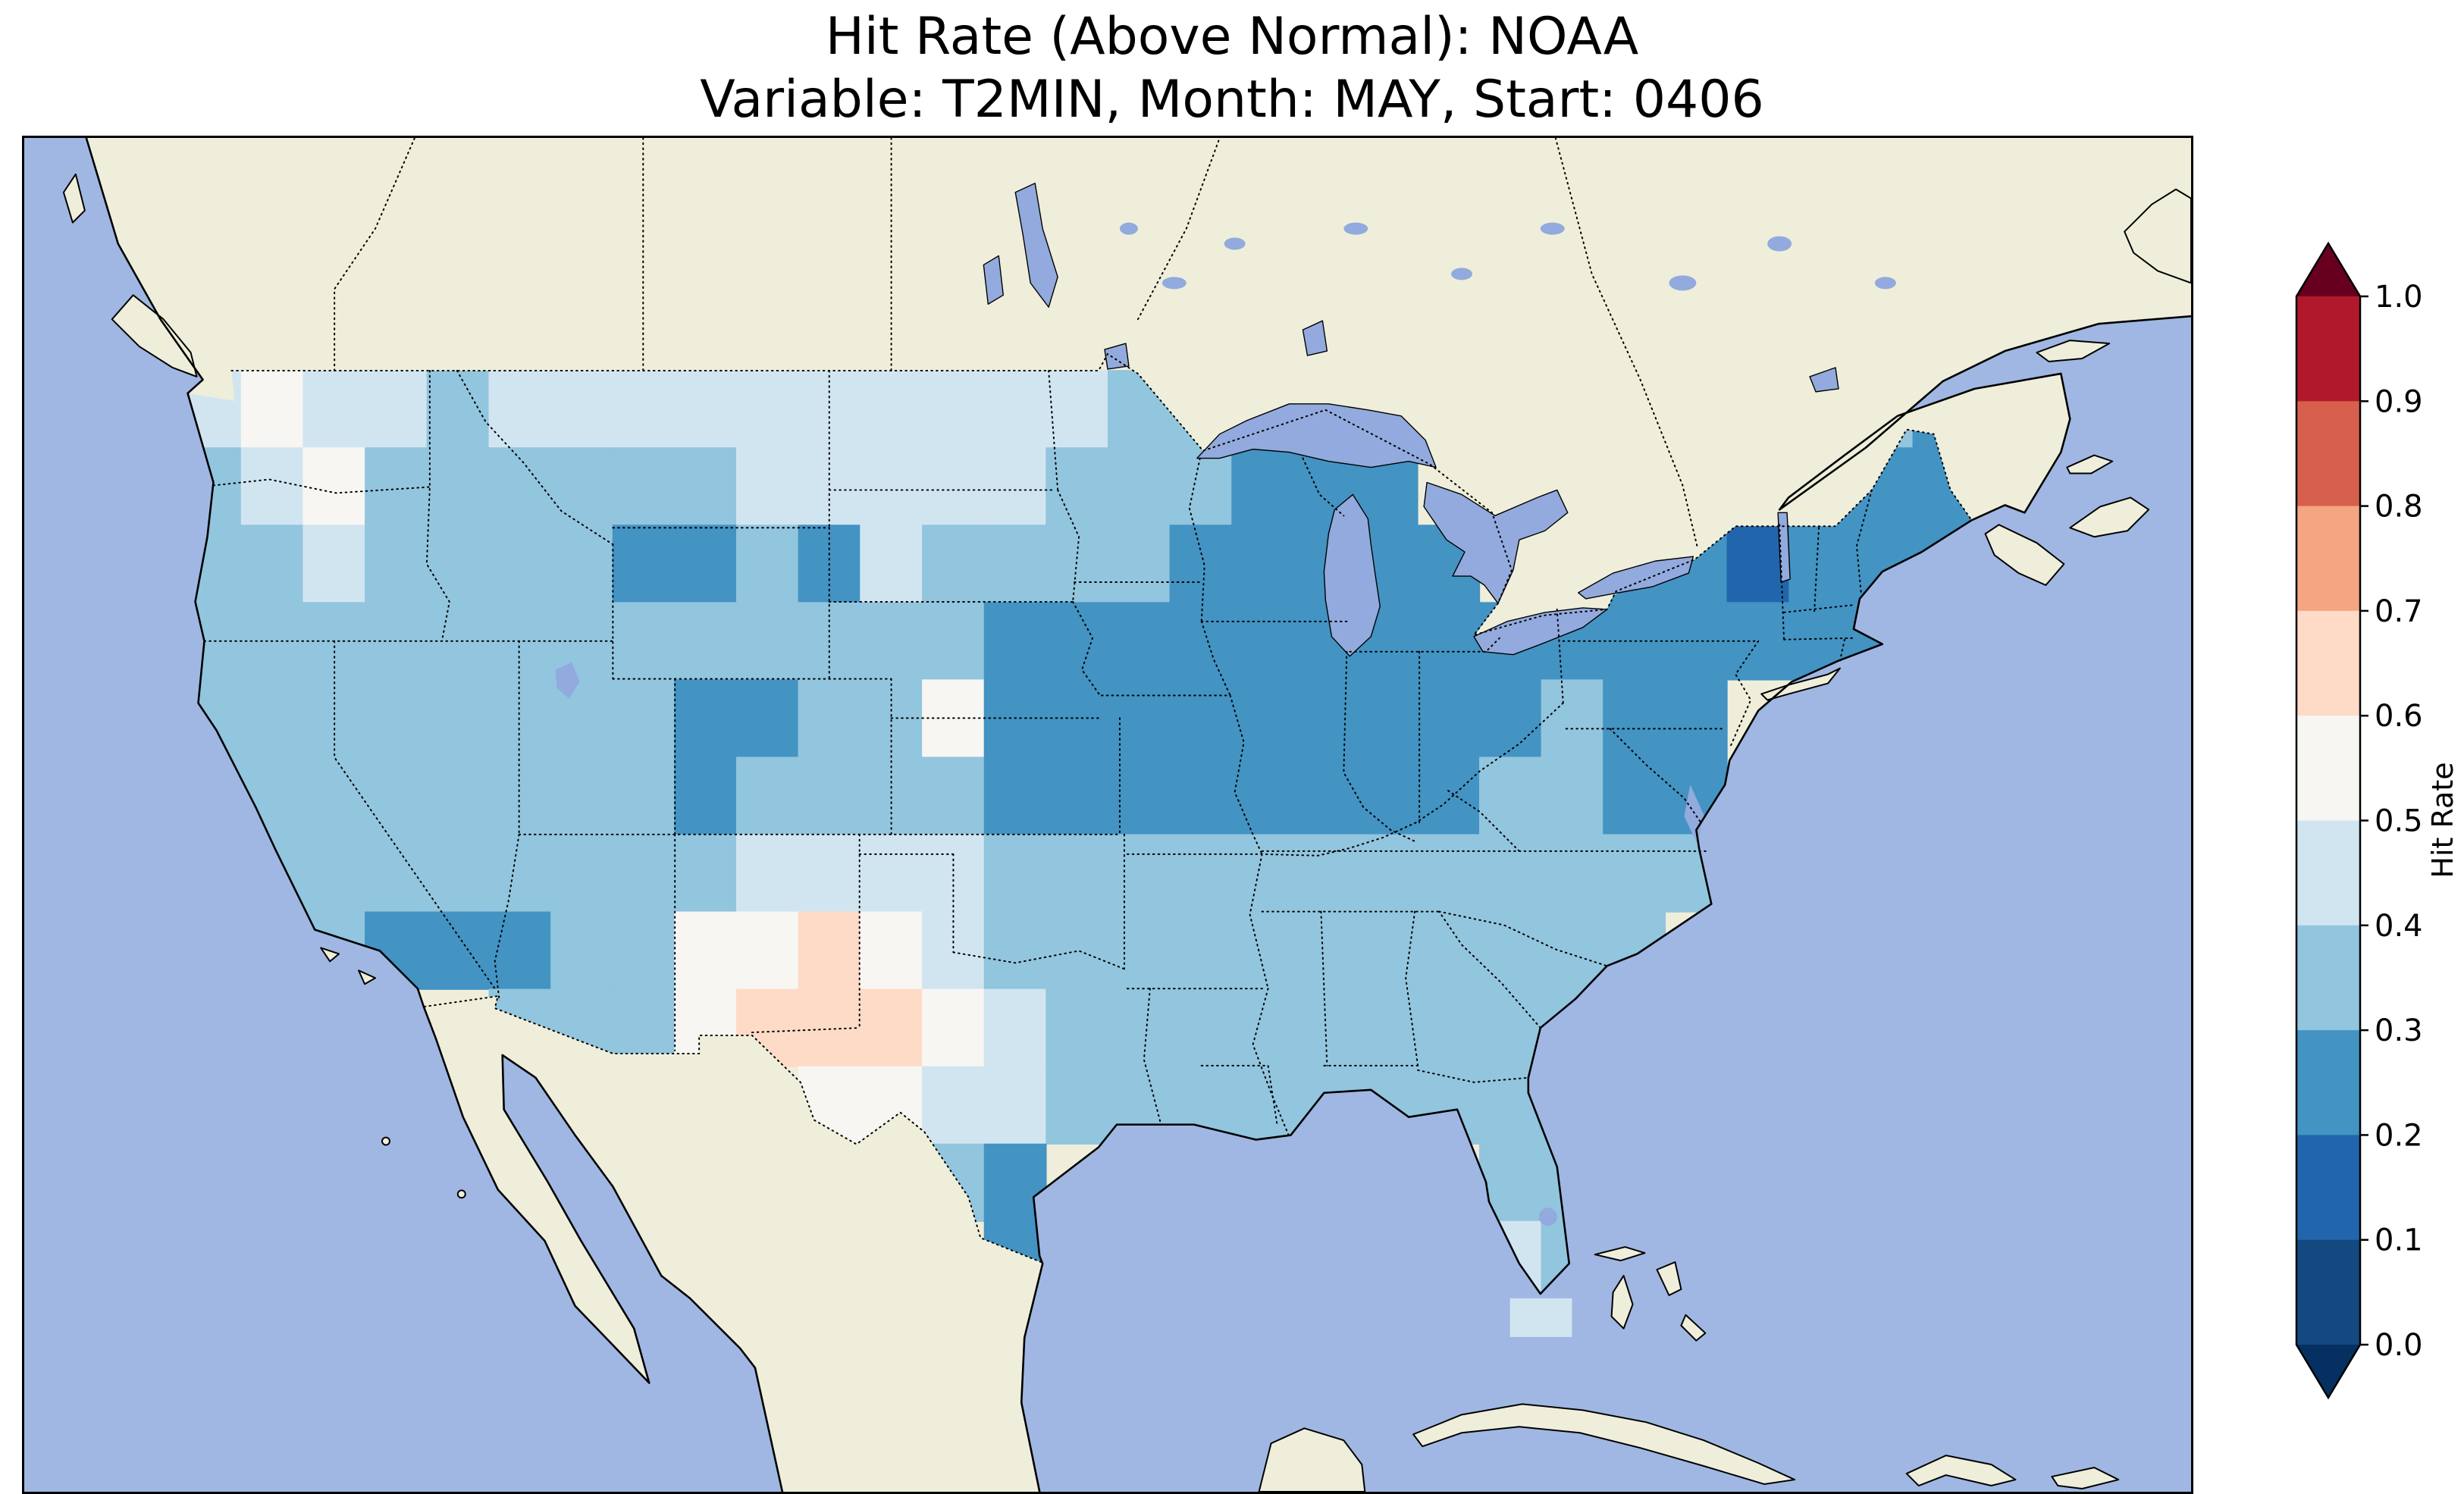  I want to click on lake-manitoba, so click(994, 280).